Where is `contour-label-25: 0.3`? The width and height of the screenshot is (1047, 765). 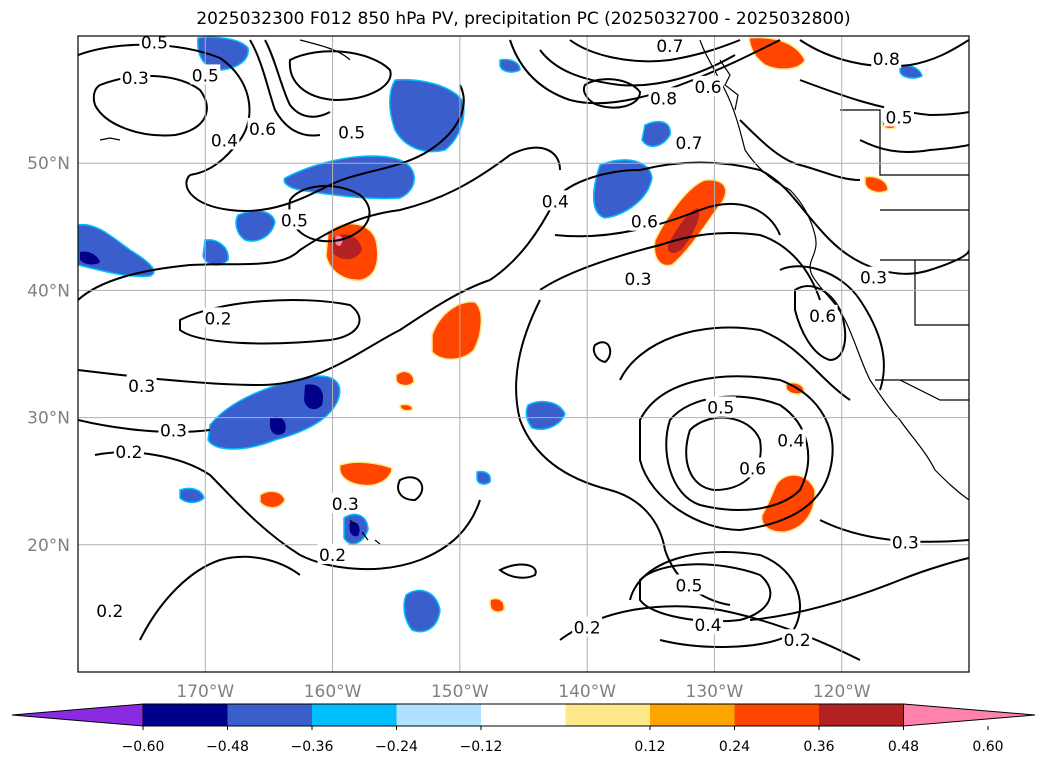
contour-label-25: 0.3 is located at coordinates (345, 505).